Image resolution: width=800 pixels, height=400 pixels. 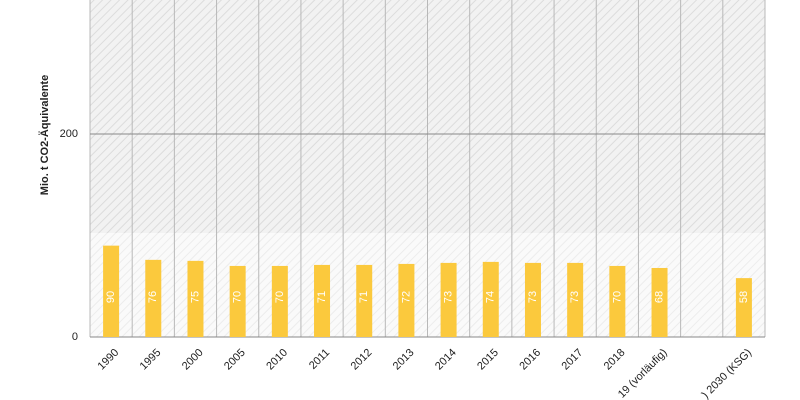 What do you see at coordinates (319, 359) in the screenshot?
I see `x-tick-label: 2011` at bounding box center [319, 359].